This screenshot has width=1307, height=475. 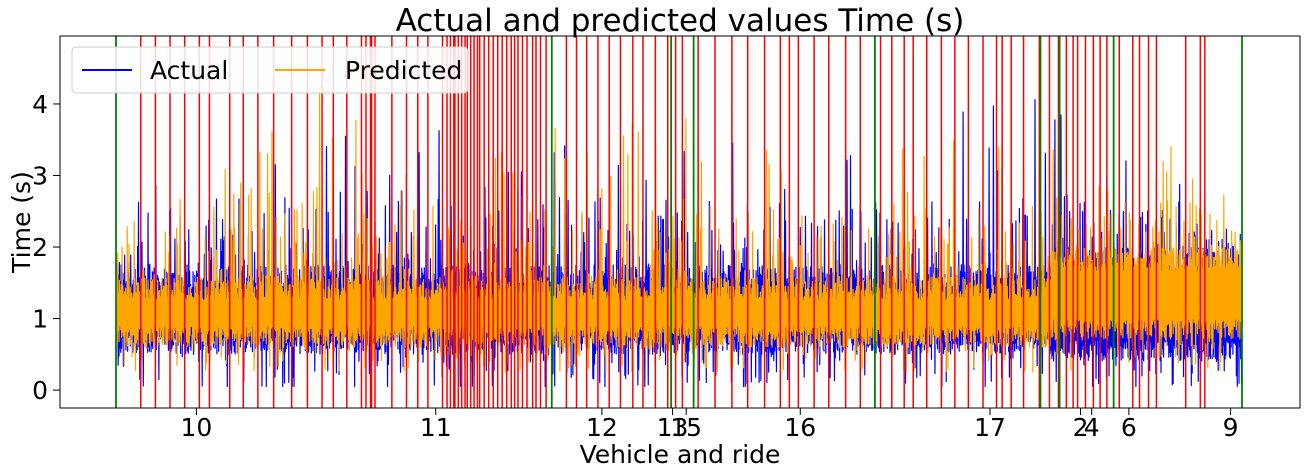 I want to click on x-tick-label: 4, so click(x=1092, y=427).